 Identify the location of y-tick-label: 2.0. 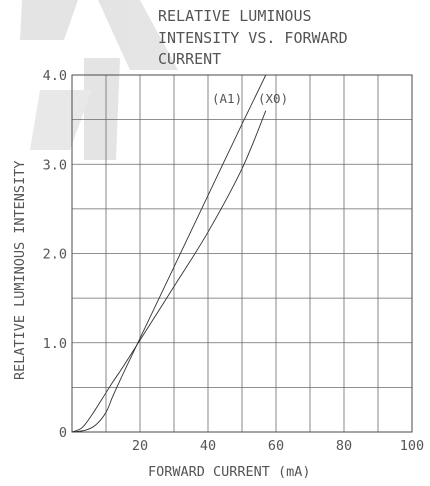
(55, 255).